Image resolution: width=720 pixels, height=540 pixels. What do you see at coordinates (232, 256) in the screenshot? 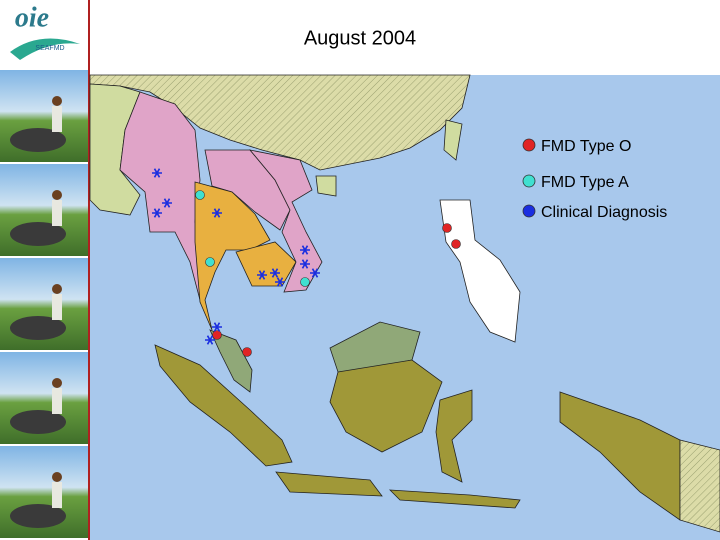
I see `thailand` at bounding box center [232, 256].